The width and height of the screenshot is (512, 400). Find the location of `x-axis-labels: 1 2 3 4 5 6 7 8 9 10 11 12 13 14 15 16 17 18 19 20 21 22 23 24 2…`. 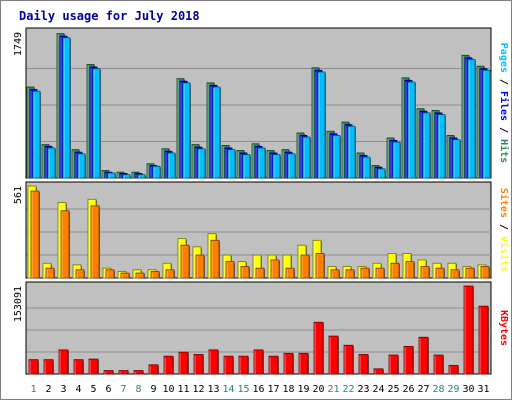

x-axis-labels: 1 2 3 4 5 6 7 8 9 10 11 12 13 14 15 16 17 18 19 20 21 22 23 24 2… is located at coordinates (259, 389).